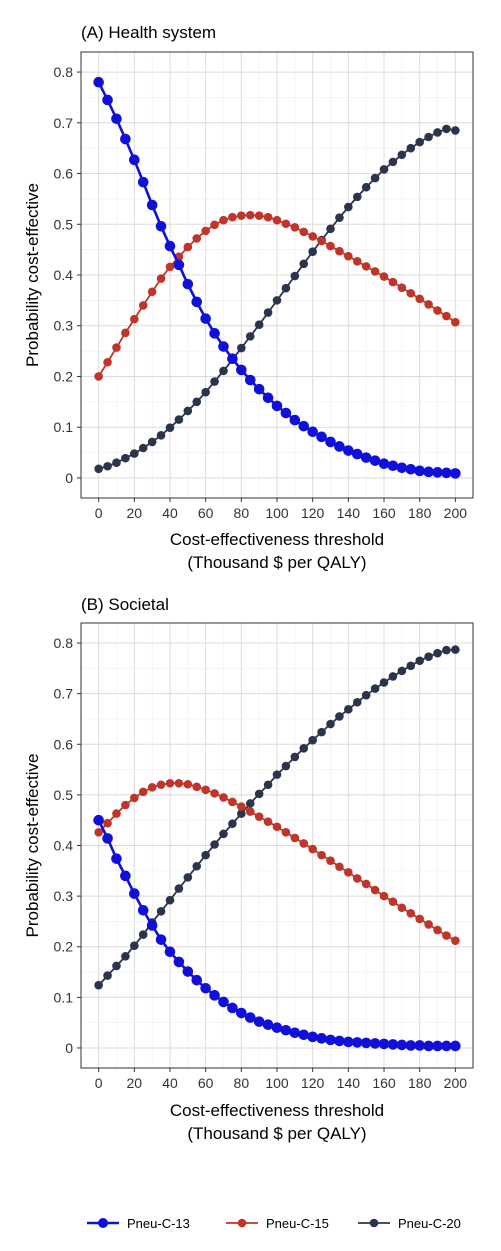 The height and width of the screenshot is (1251, 501). Describe the element at coordinates (64, 694) in the screenshot. I see `y-tick-label: 0.7` at that location.